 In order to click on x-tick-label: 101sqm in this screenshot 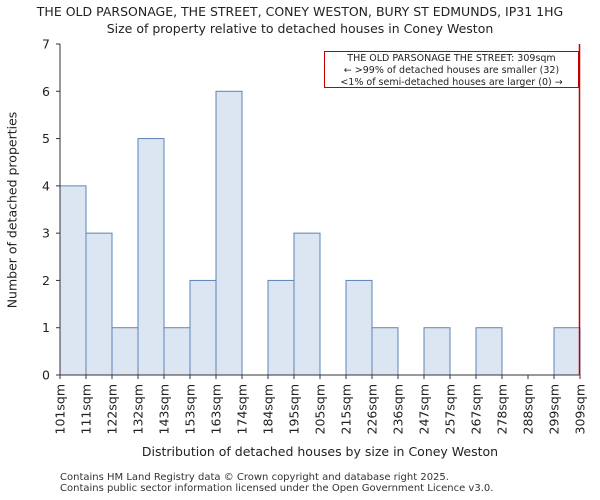, I will do `click(60, 409)`.